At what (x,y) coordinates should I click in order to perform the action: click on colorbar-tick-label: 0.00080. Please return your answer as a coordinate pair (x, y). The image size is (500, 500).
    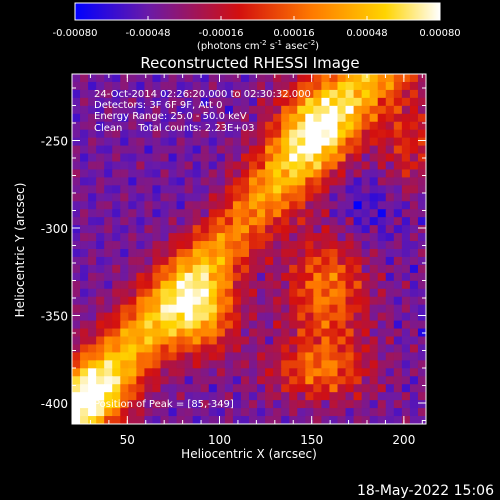
    Looking at the image, I should click on (439, 33).